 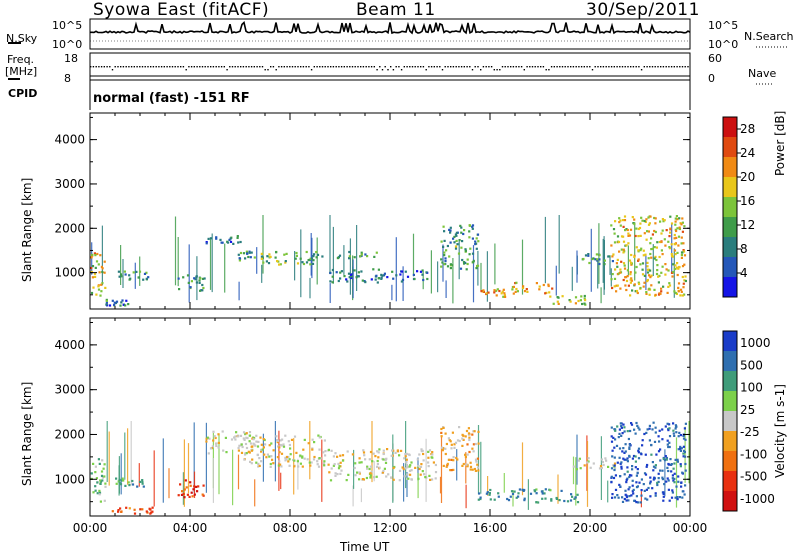 I want to click on velocity-colorbar-tick-label: -500, so click(x=753, y=477).